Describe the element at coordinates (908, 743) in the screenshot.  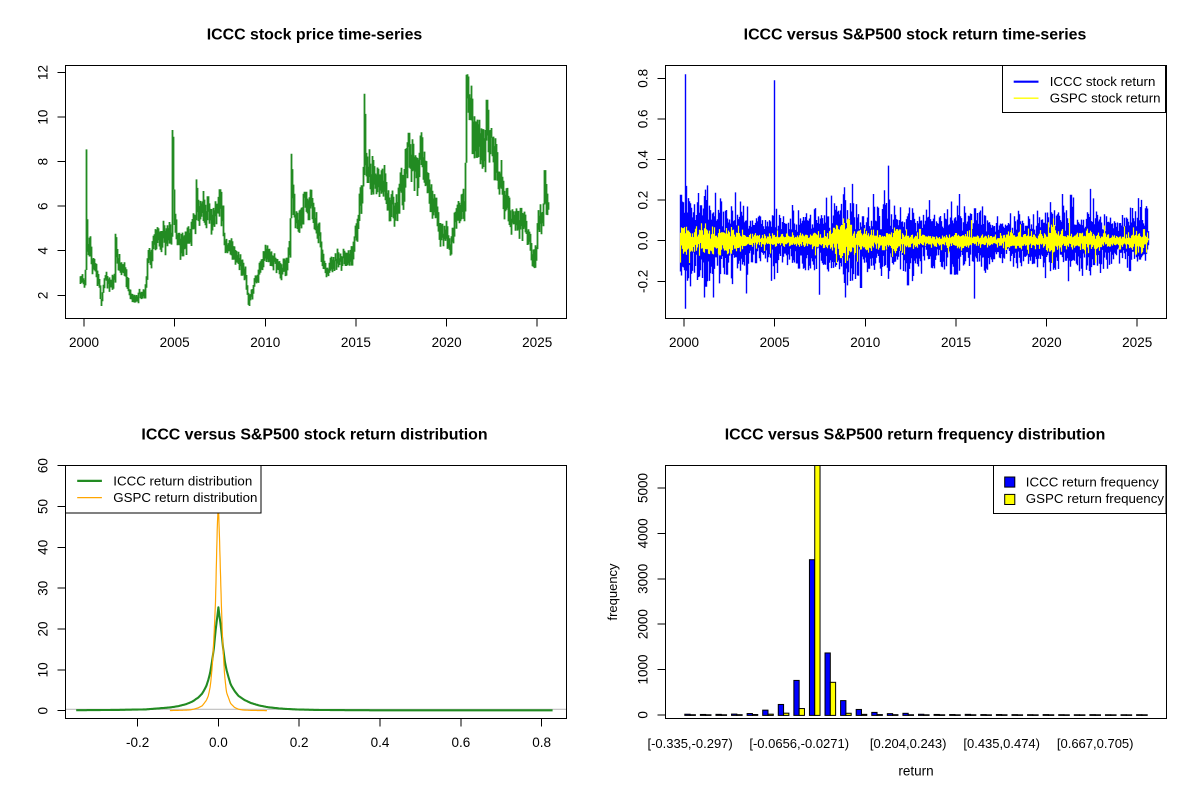
I see `svg-text: [0.204,0.243)` at that location.